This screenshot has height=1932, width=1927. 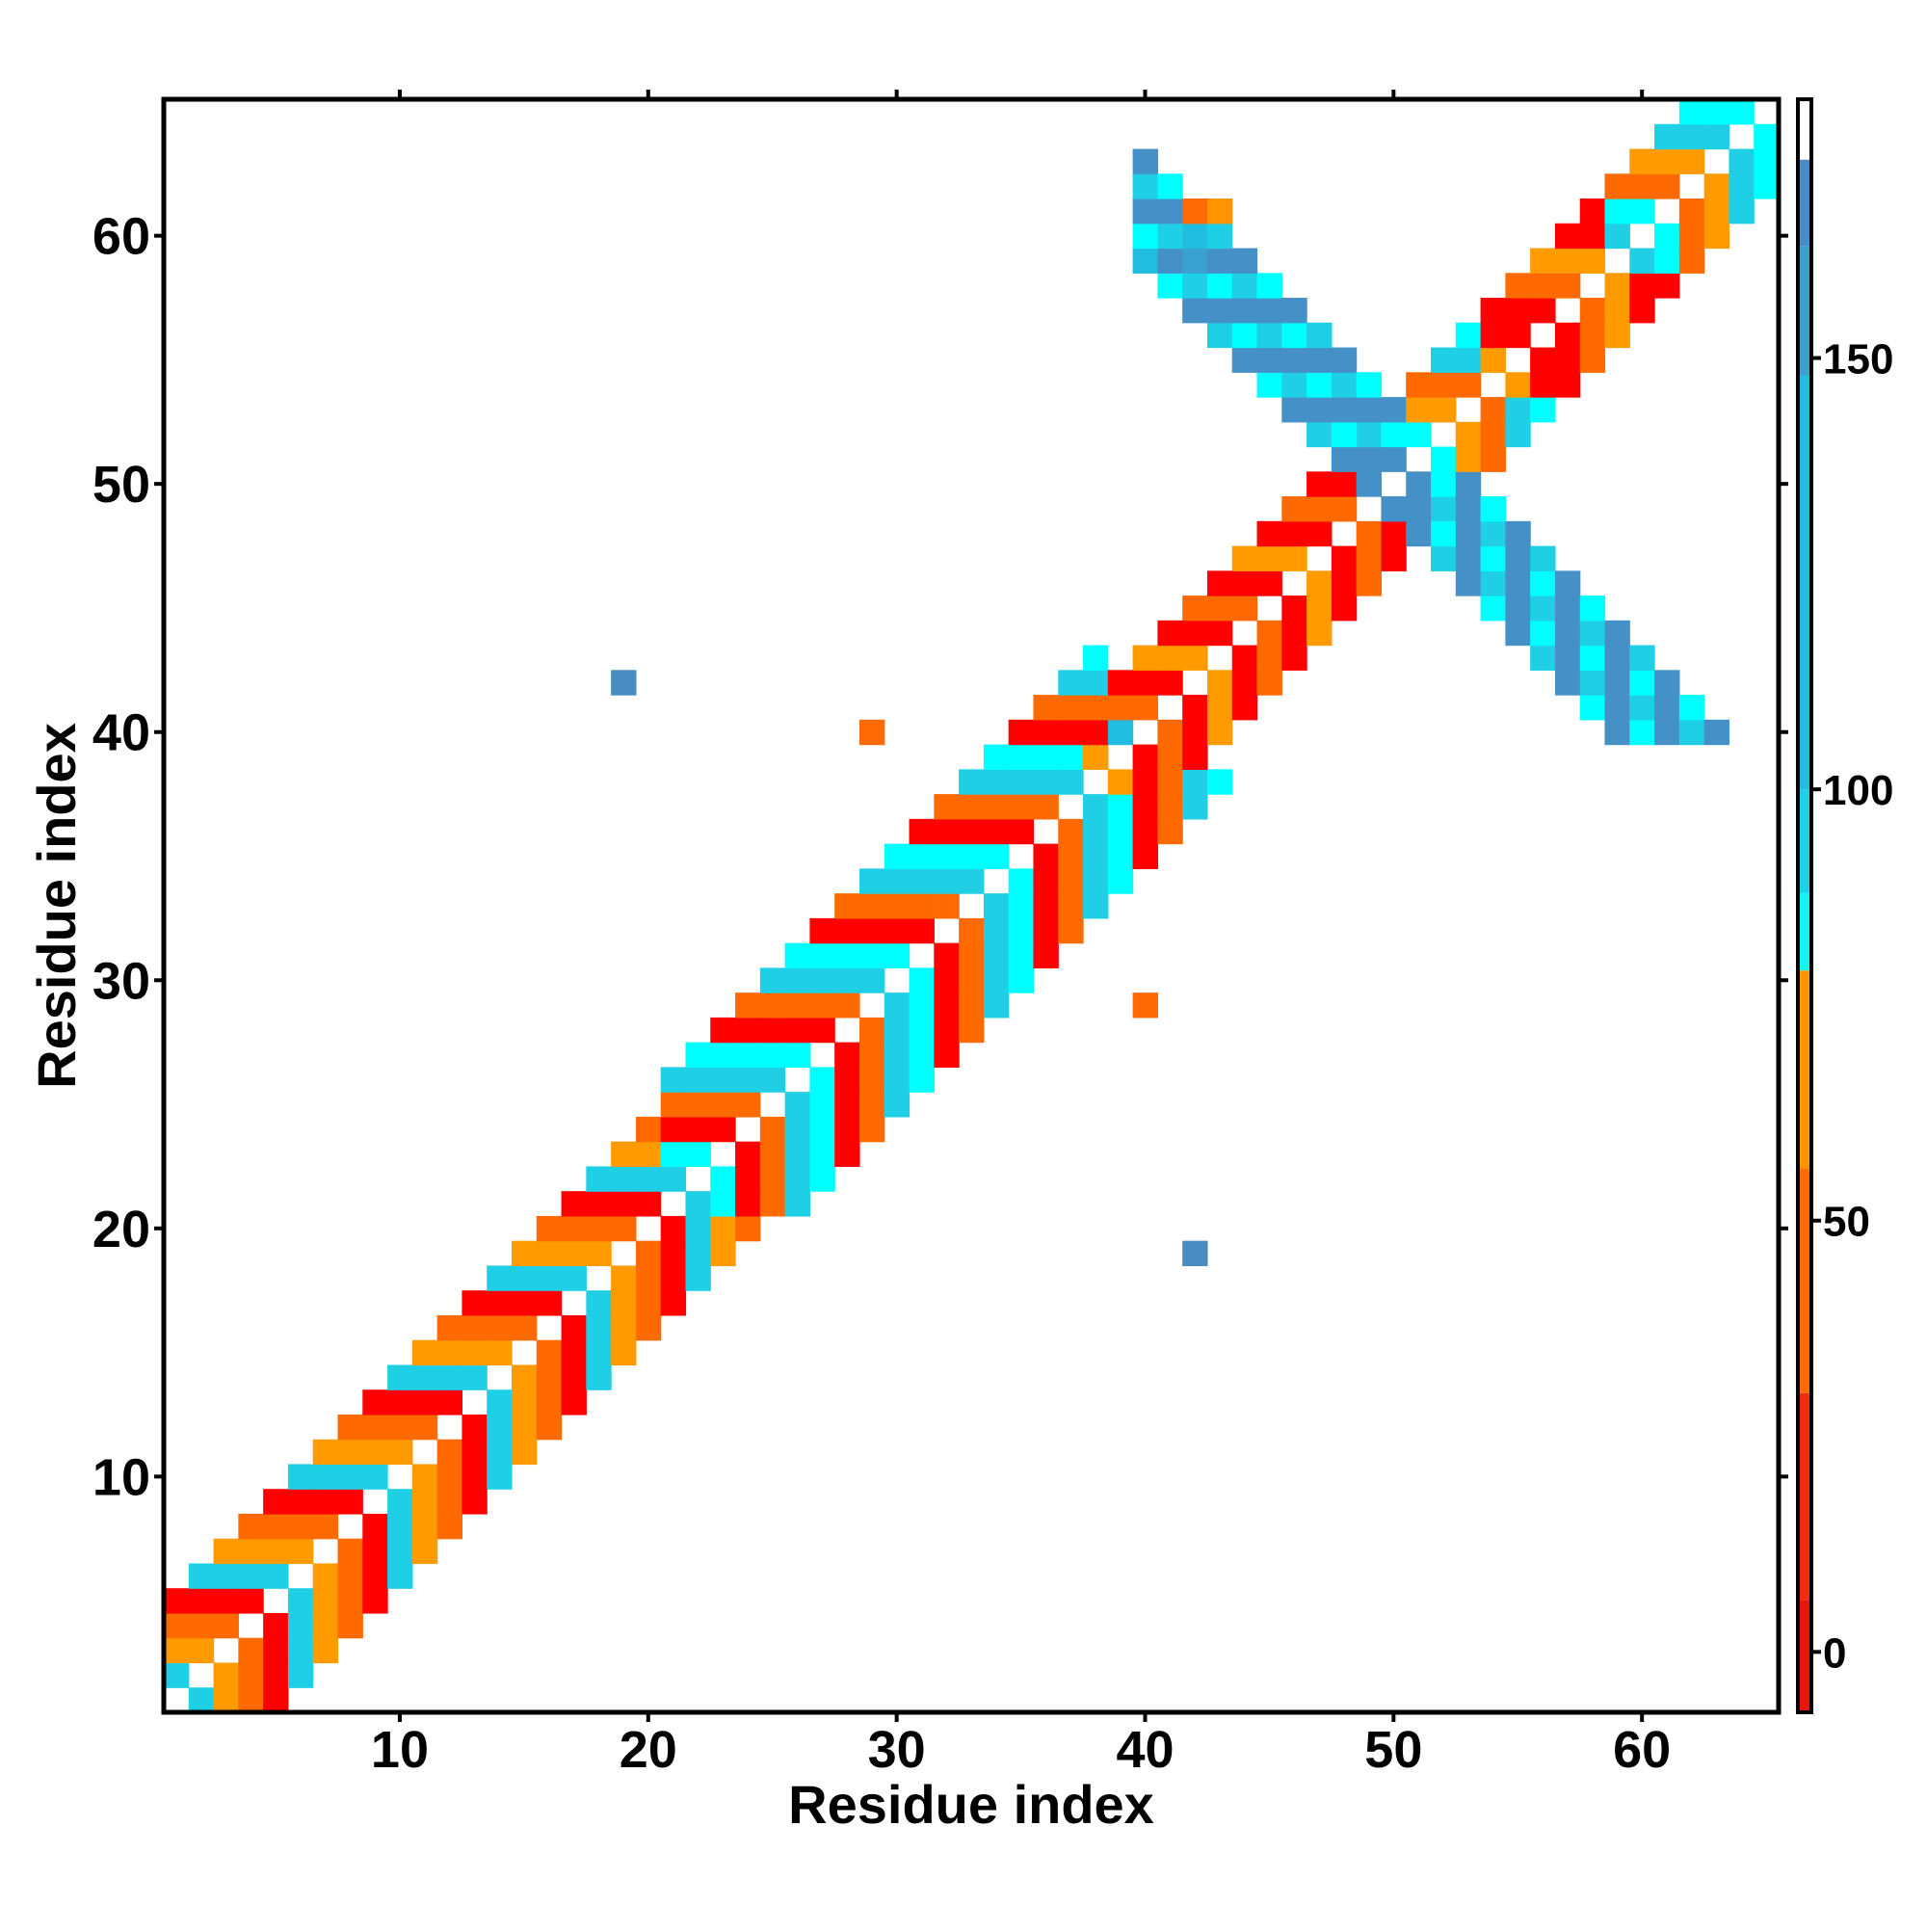 What do you see at coordinates (121, 733) in the screenshot?
I see `y-tick-label: 40` at bounding box center [121, 733].